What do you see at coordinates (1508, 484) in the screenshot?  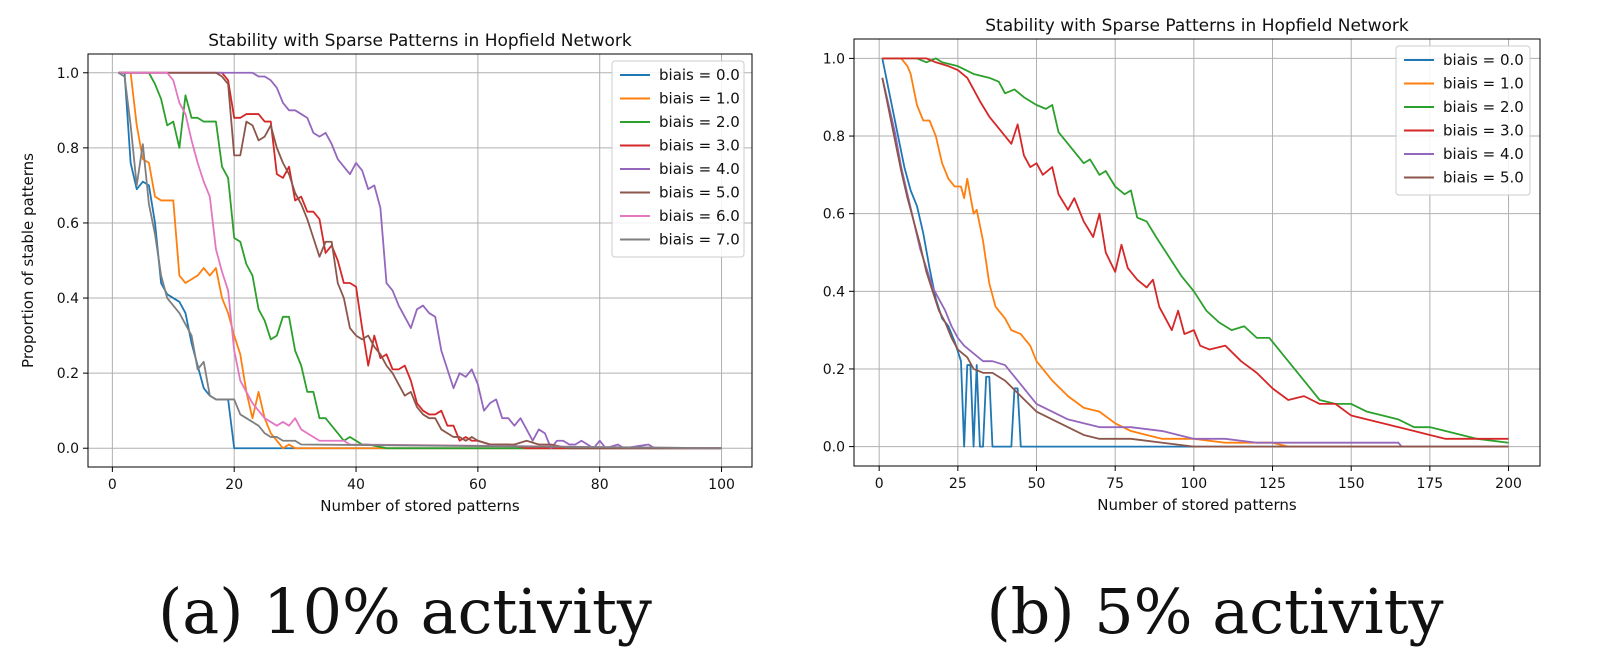 I see `x-tick-label: 200` at bounding box center [1508, 484].